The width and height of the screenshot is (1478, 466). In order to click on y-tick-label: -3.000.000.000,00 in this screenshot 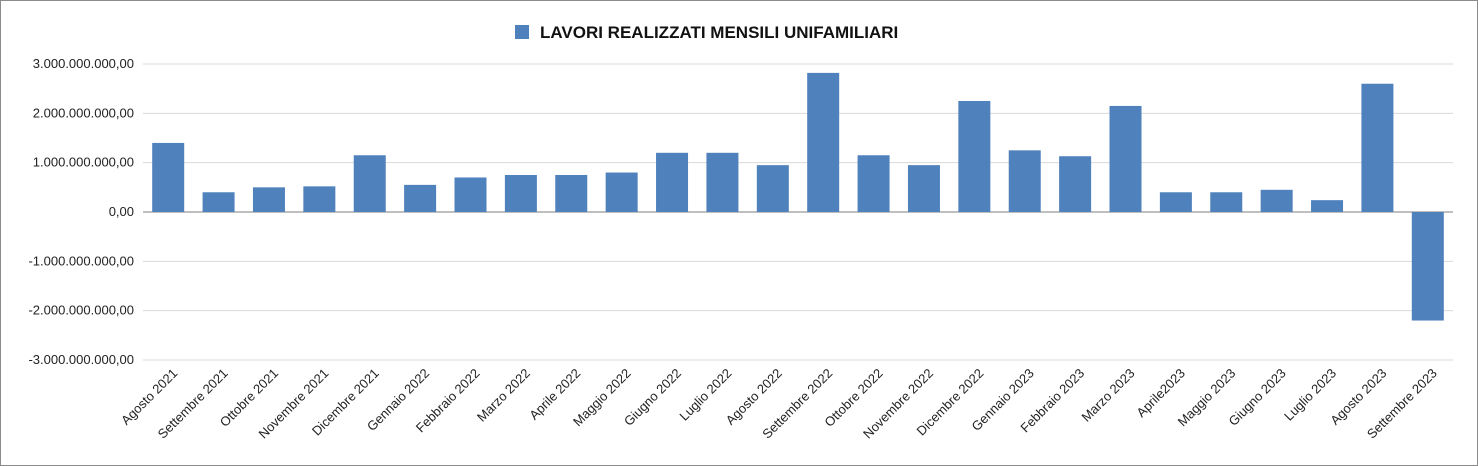, I will do `click(81, 359)`.